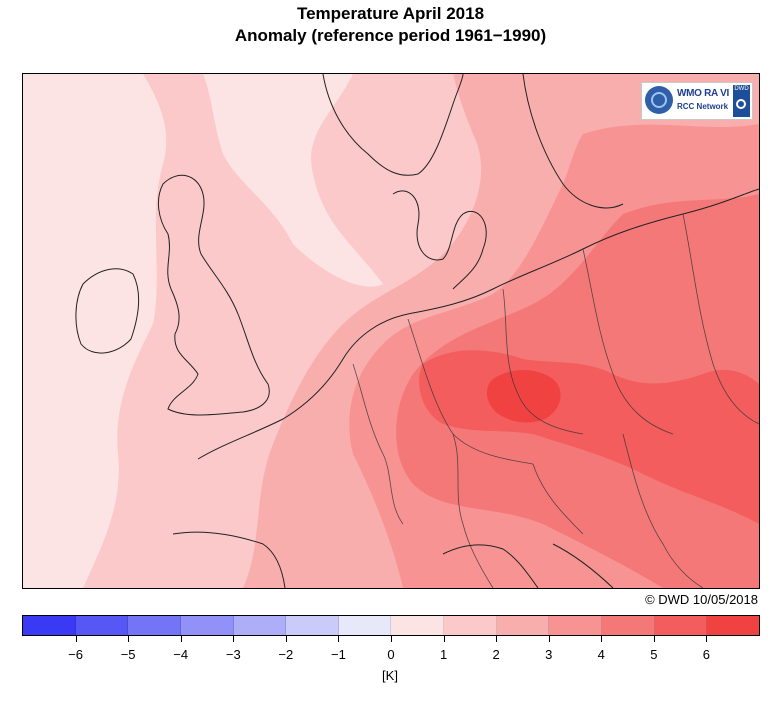  I want to click on color-scale-tick-label: −4, so click(181, 654).